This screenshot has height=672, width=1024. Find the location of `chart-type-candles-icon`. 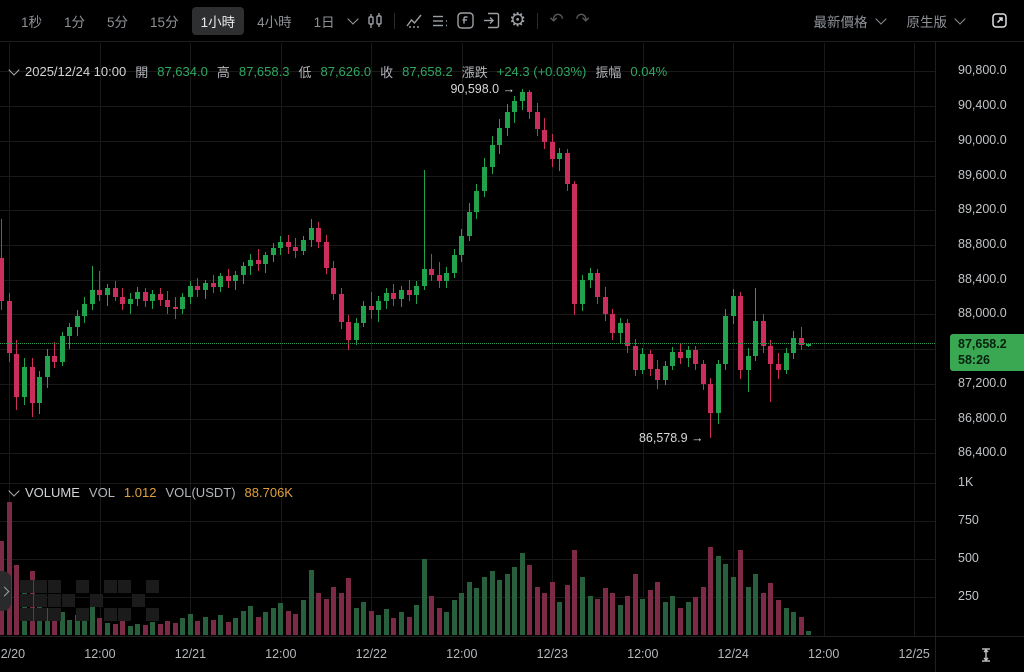

chart-type-candles-icon is located at coordinates (375, 21).